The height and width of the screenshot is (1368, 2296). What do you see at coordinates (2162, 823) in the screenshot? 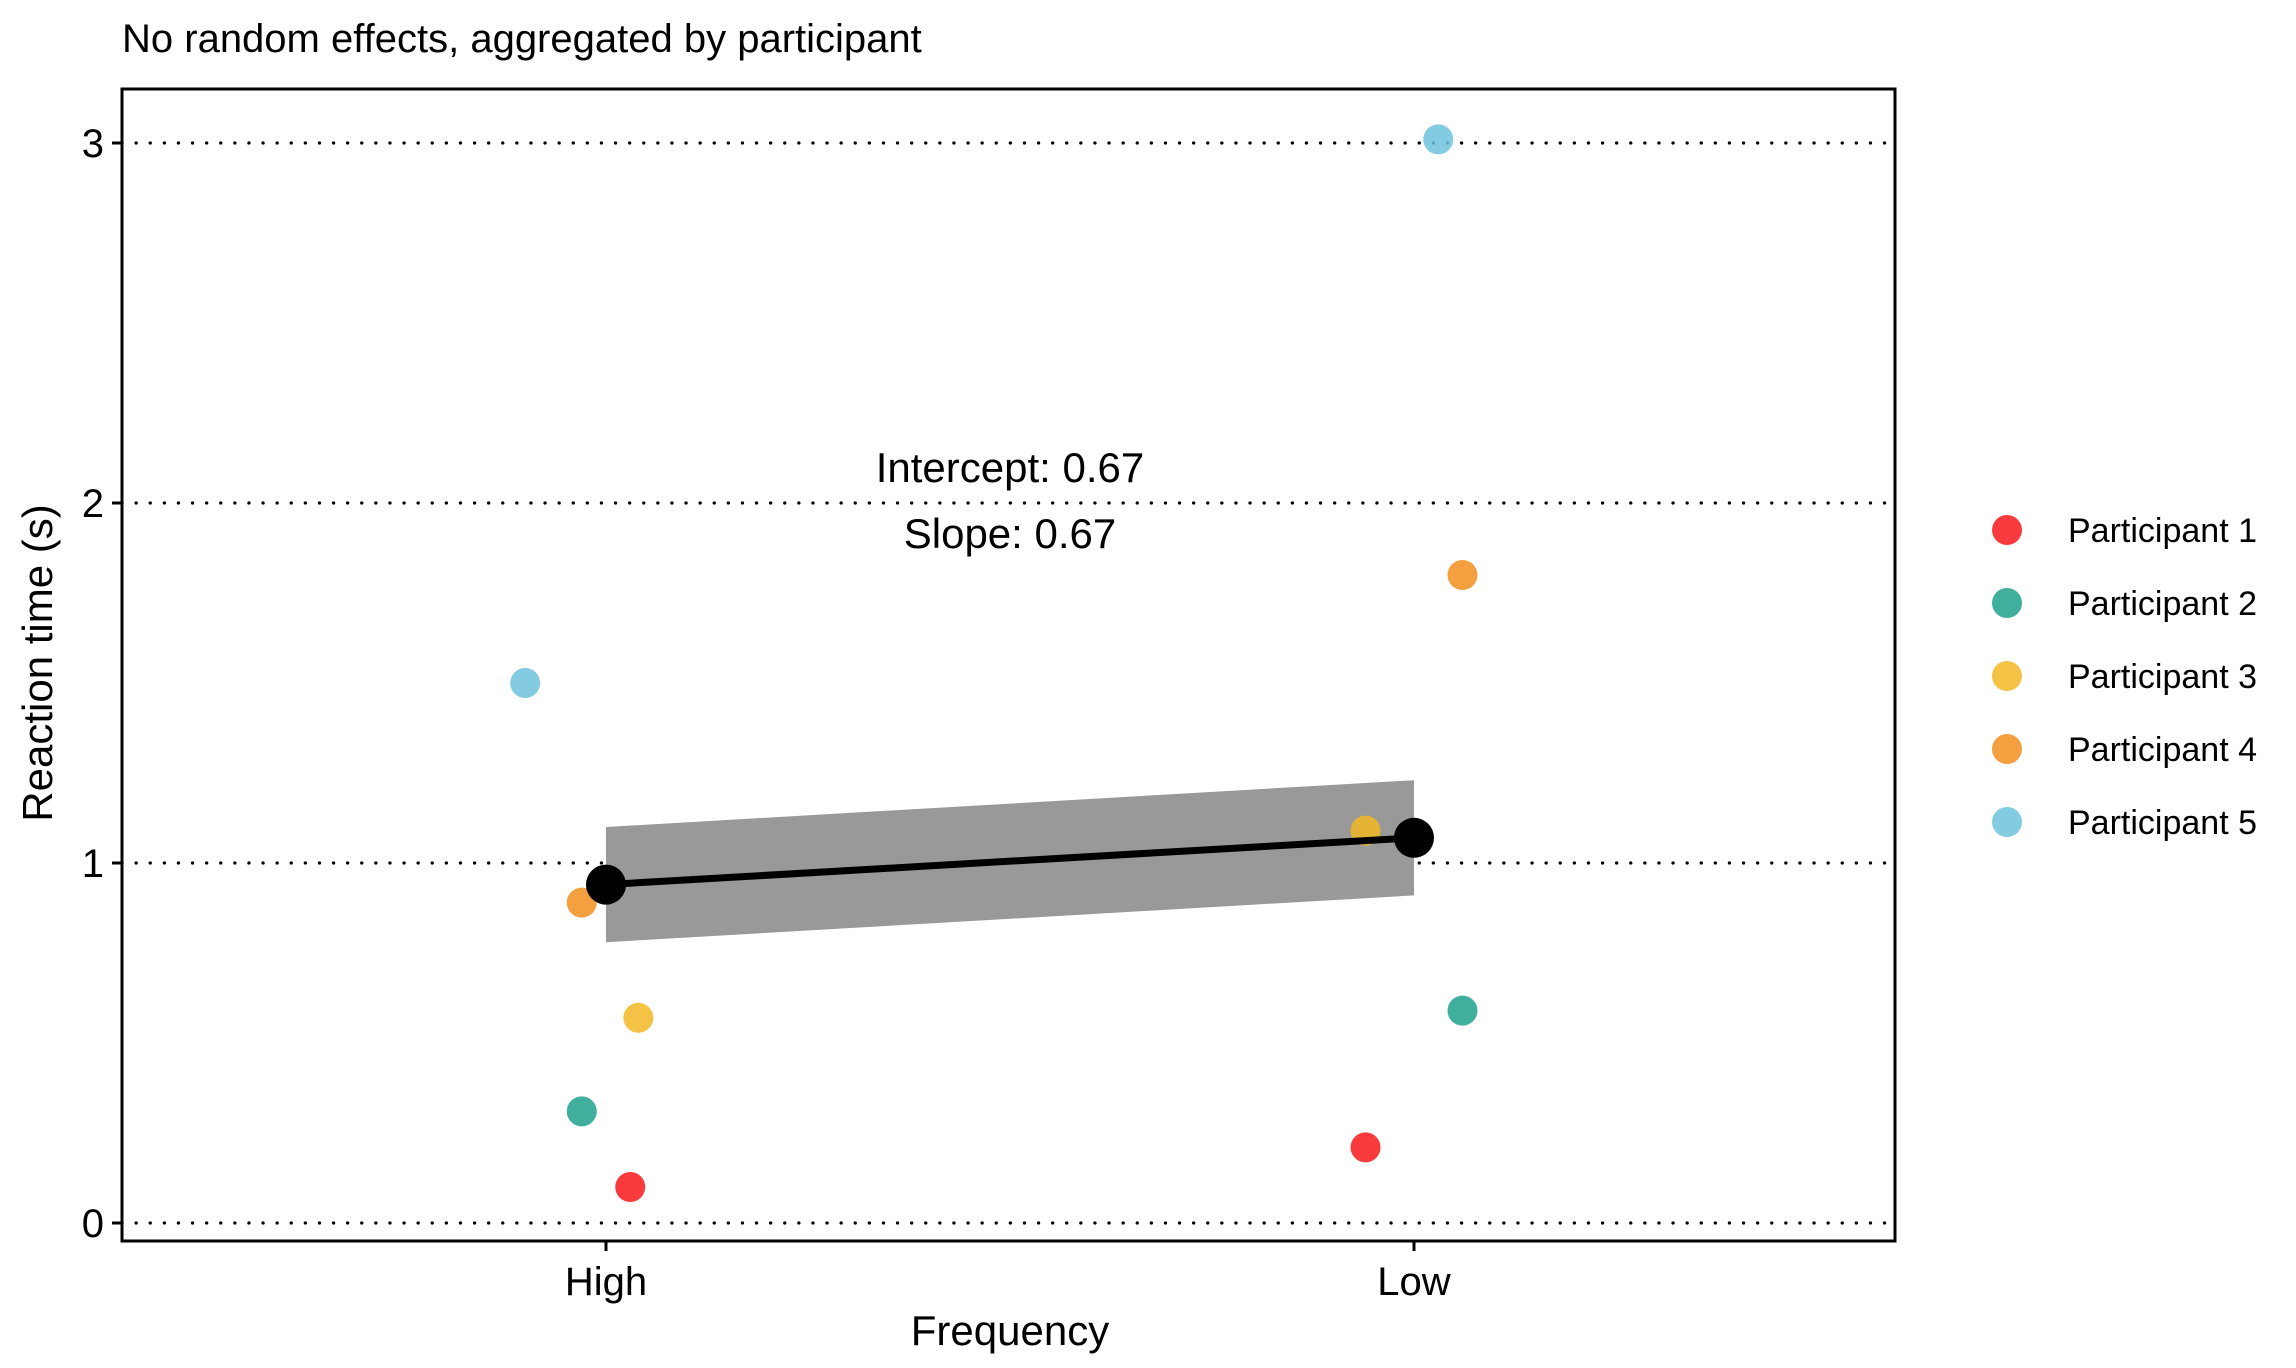
I see `legend-label-participant-5: Participant 5` at bounding box center [2162, 823].